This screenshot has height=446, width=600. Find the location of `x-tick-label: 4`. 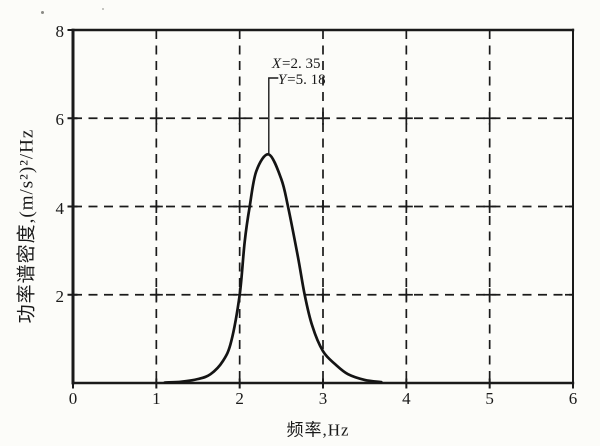

x-tick-label: 4 is located at coordinates (406, 398).